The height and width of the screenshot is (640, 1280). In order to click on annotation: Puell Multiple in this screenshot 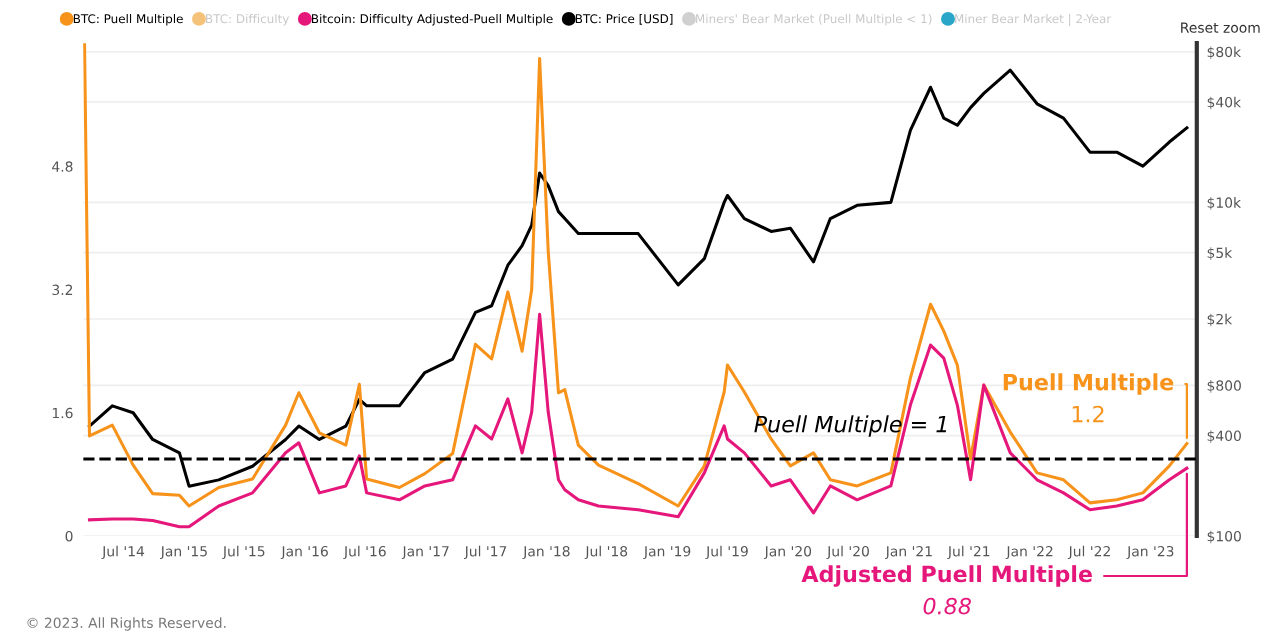, I will do `click(1088, 384)`.